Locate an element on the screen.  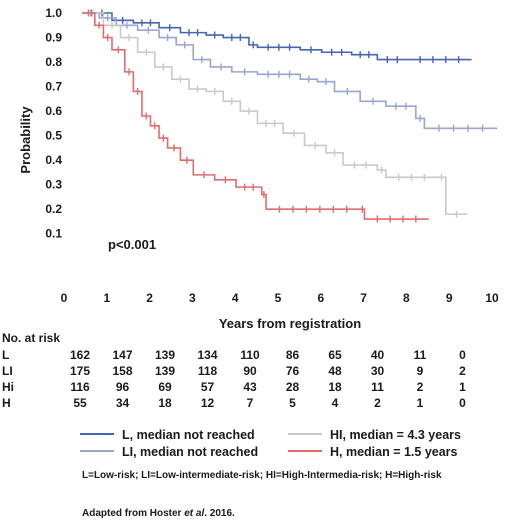
risk-row-label: L is located at coordinates (6, 355).